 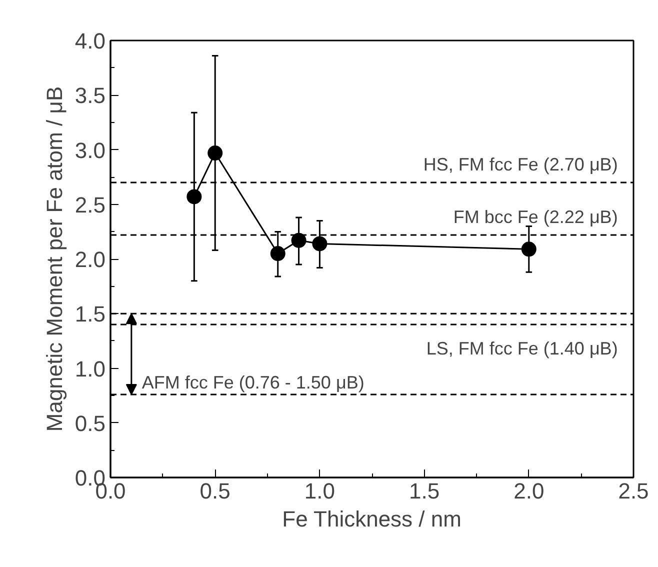 I want to click on y-tick-label: 2.5, so click(x=90, y=205).